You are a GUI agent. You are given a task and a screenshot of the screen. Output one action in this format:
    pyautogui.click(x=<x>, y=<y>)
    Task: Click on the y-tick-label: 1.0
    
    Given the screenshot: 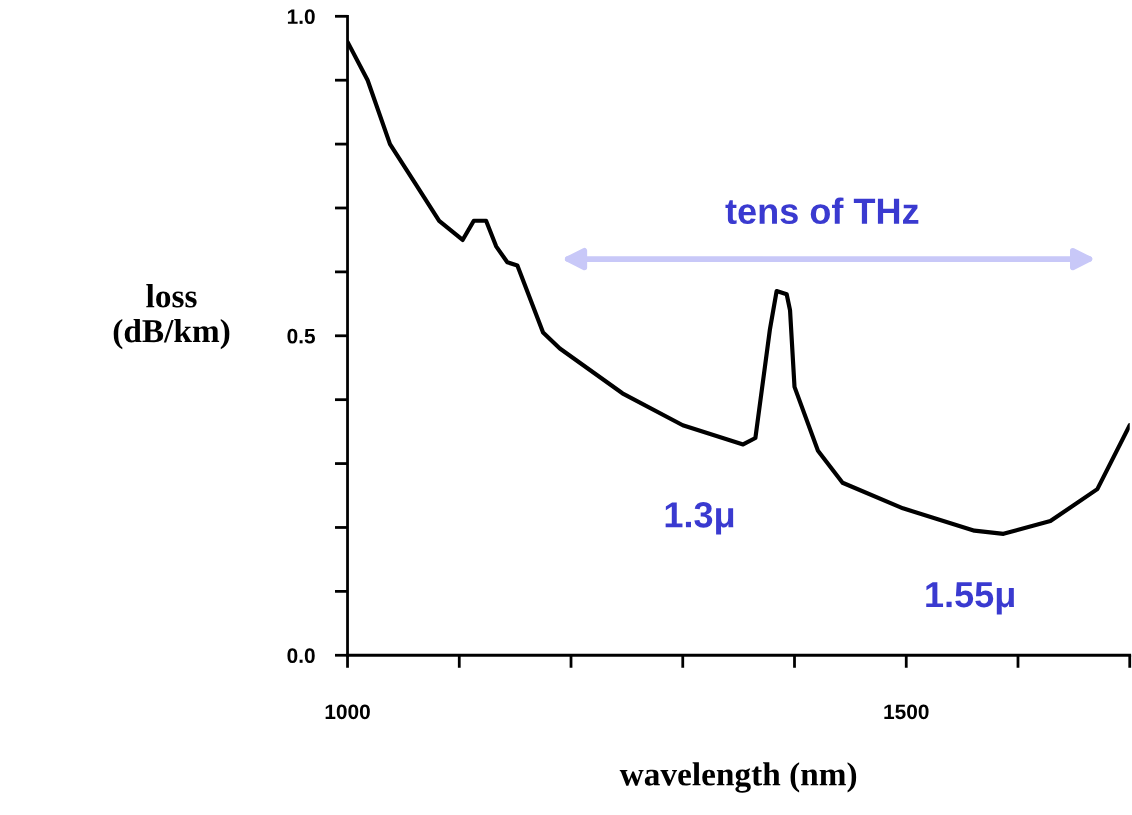 What is the action you would take?
    pyautogui.click(x=301, y=17)
    